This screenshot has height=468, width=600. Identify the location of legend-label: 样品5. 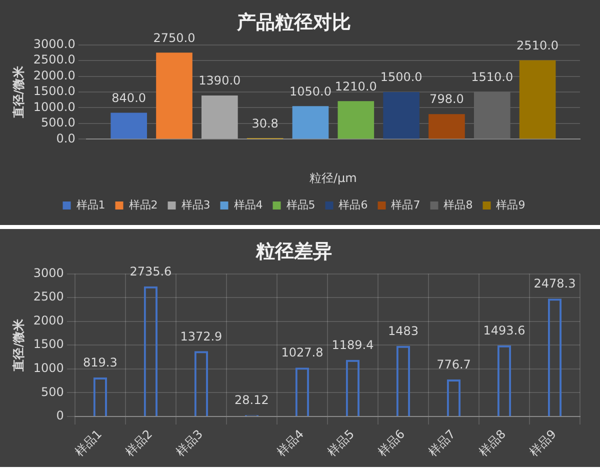
(301, 205).